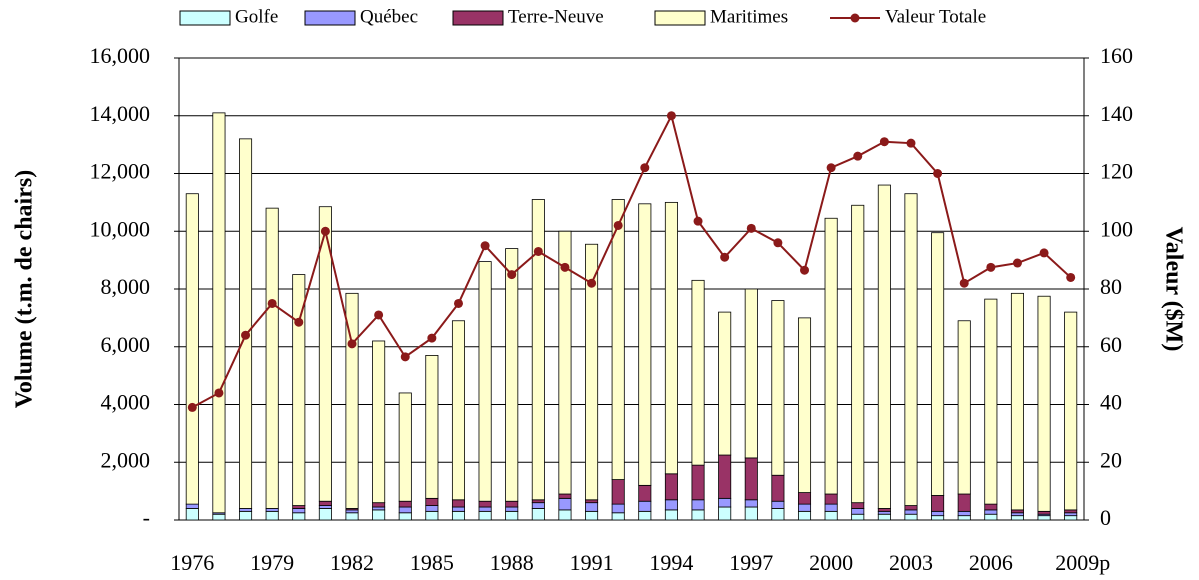 This screenshot has width=1199, height=580. What do you see at coordinates (126, 344) in the screenshot?
I see `y-tick-label: 6,000` at bounding box center [126, 344].